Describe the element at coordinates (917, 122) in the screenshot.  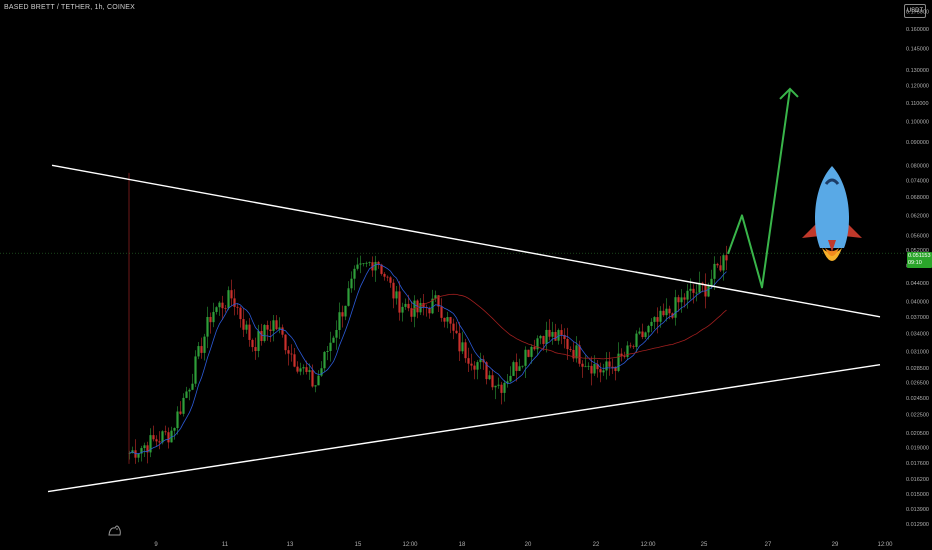
I see `y-tick-label: 0.100000` at that location.